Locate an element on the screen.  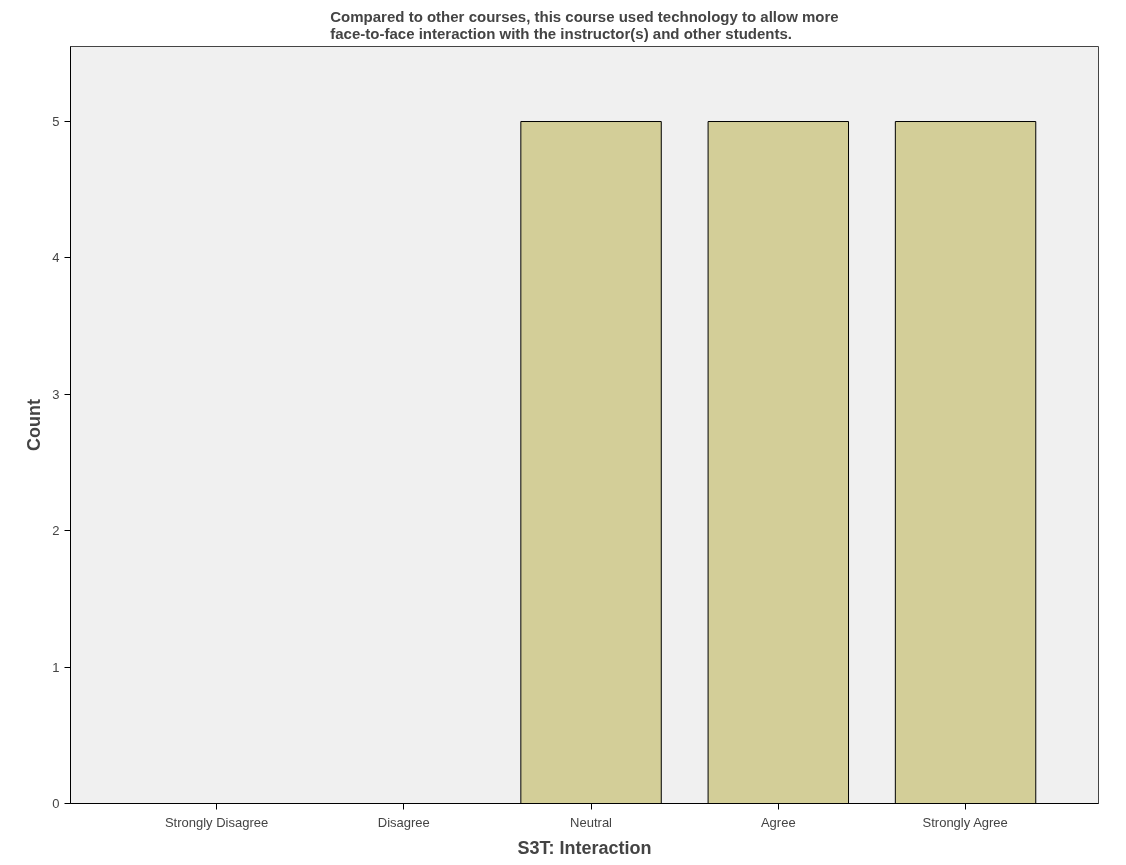
y-tick-label: 3 is located at coordinates (56, 394).